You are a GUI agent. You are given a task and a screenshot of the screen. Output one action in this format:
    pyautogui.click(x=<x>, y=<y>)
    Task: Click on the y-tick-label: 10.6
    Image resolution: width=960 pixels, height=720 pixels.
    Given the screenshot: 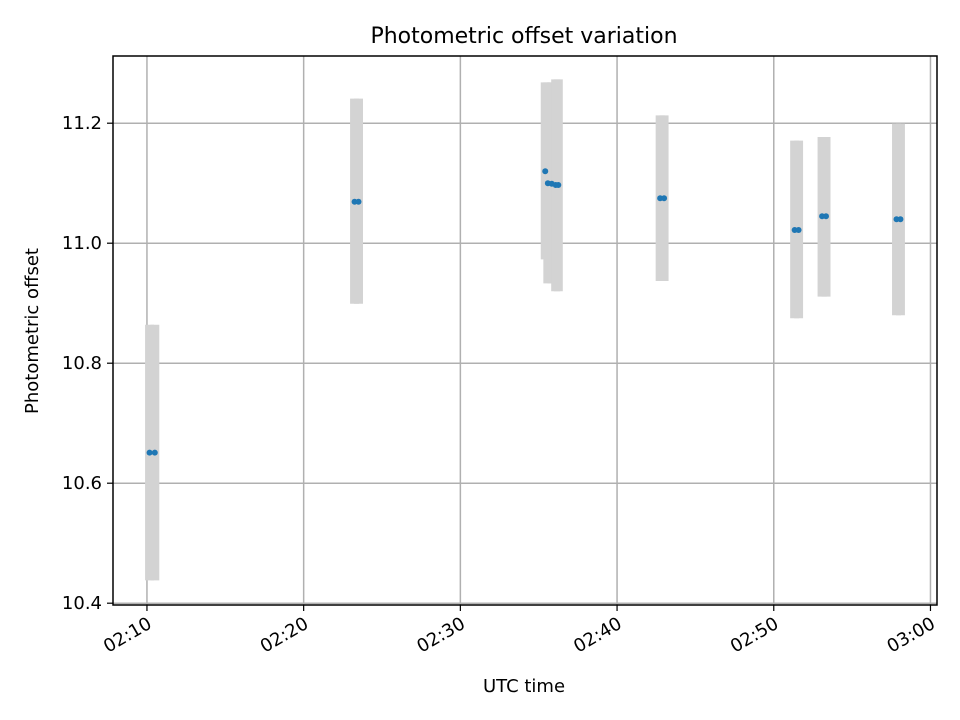 What is the action you would take?
    pyautogui.click(x=82, y=483)
    